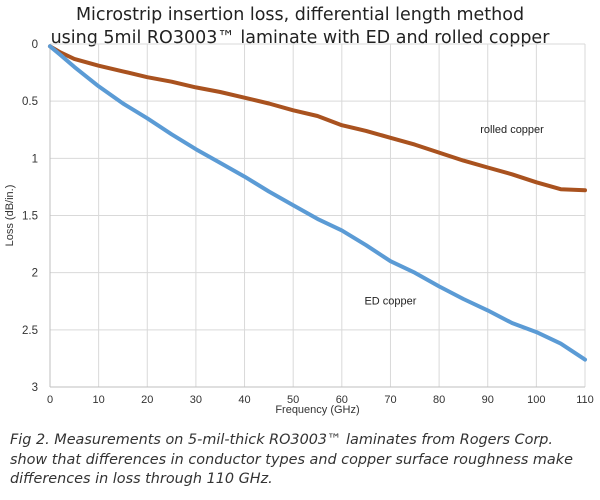 The height and width of the screenshot is (500, 600). I want to click on y-tick-label: 0, so click(35, 45).